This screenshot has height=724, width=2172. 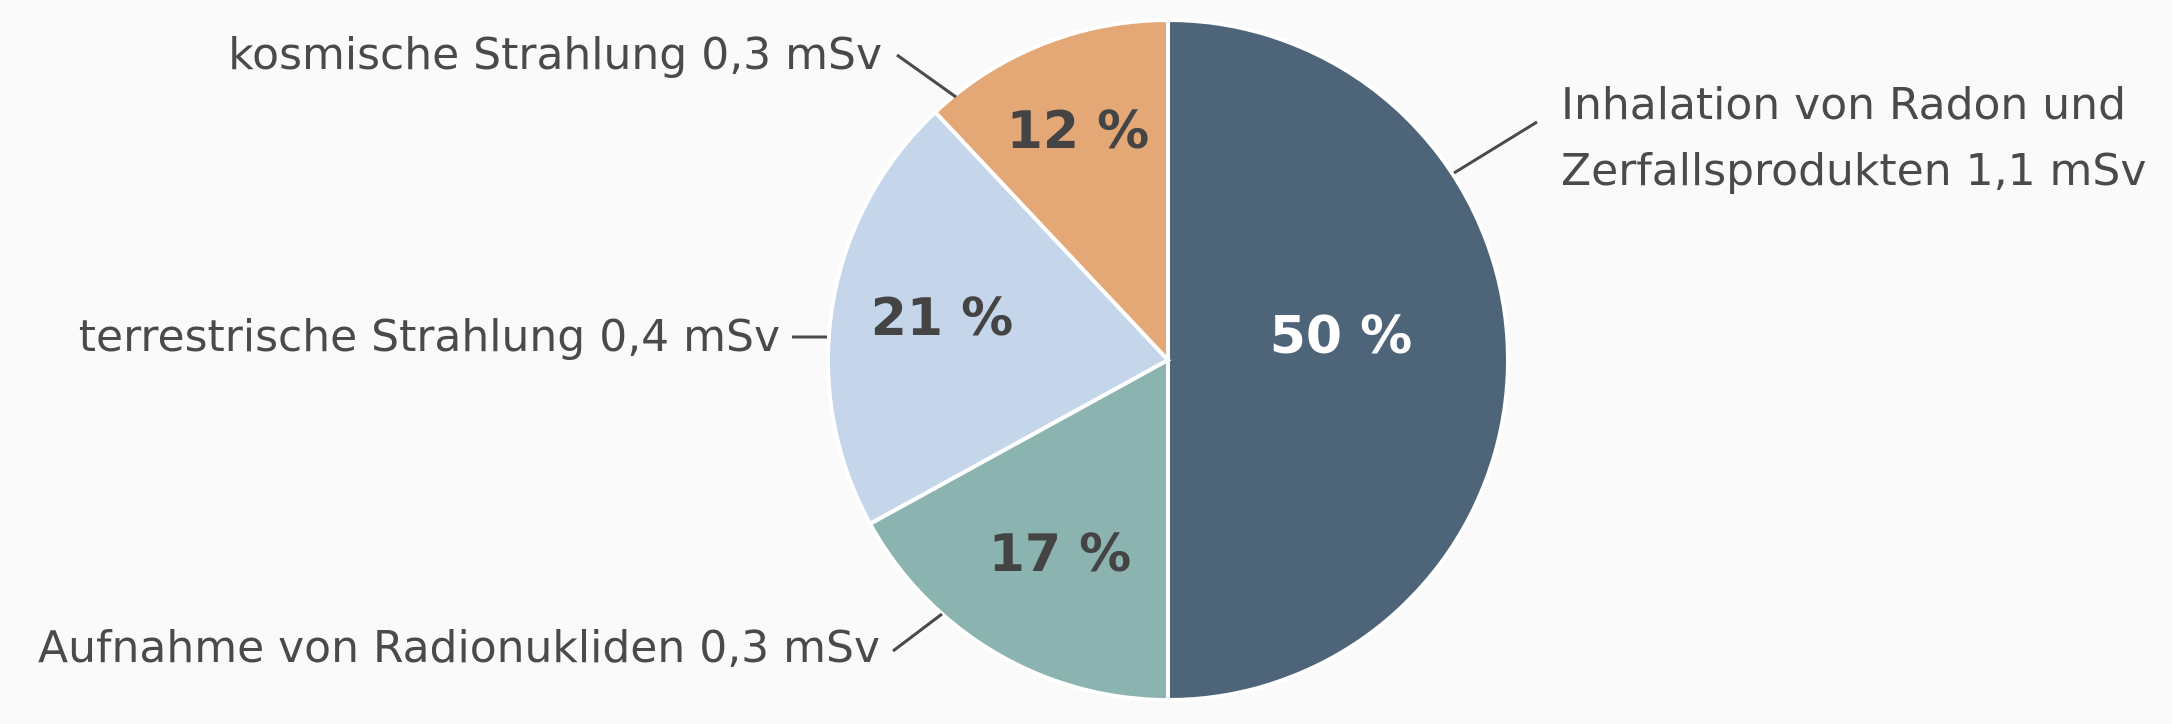 I want to click on value-label: 50 %, so click(x=1341, y=336).